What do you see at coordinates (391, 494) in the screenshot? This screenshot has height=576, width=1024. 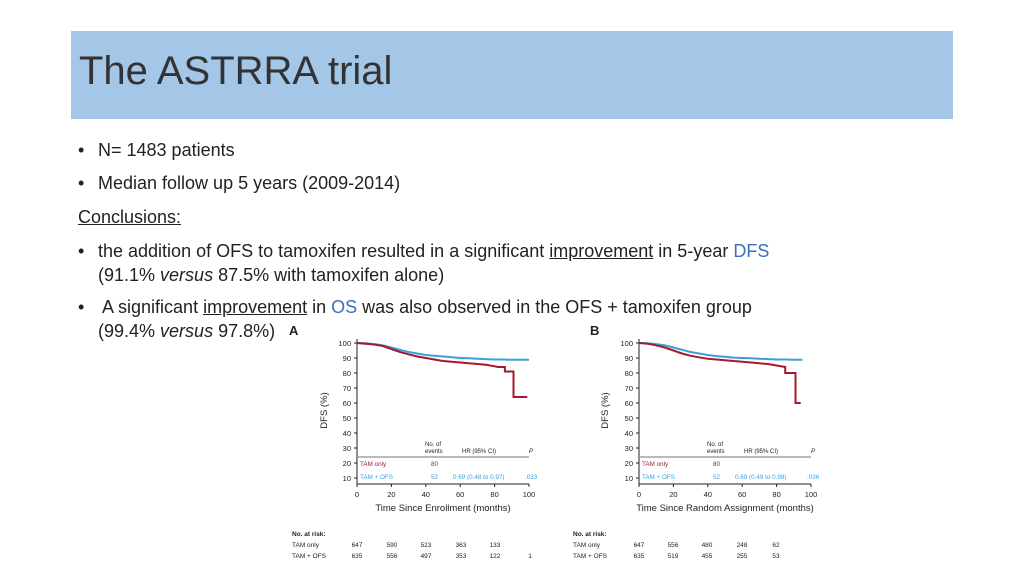 I see `chart-a-x-tick-label: 20` at bounding box center [391, 494].